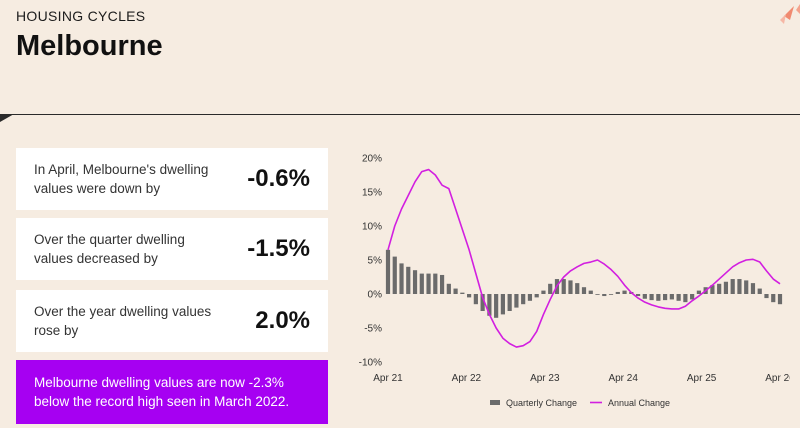  Describe the element at coordinates (7, 118) in the screenshot. I see `header-divider-tick` at that location.